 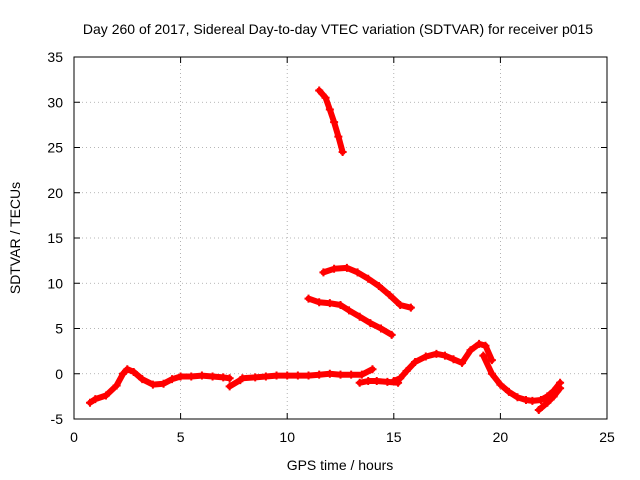 What do you see at coordinates (57, 419) in the screenshot?
I see `y-tick-label: -5` at bounding box center [57, 419].